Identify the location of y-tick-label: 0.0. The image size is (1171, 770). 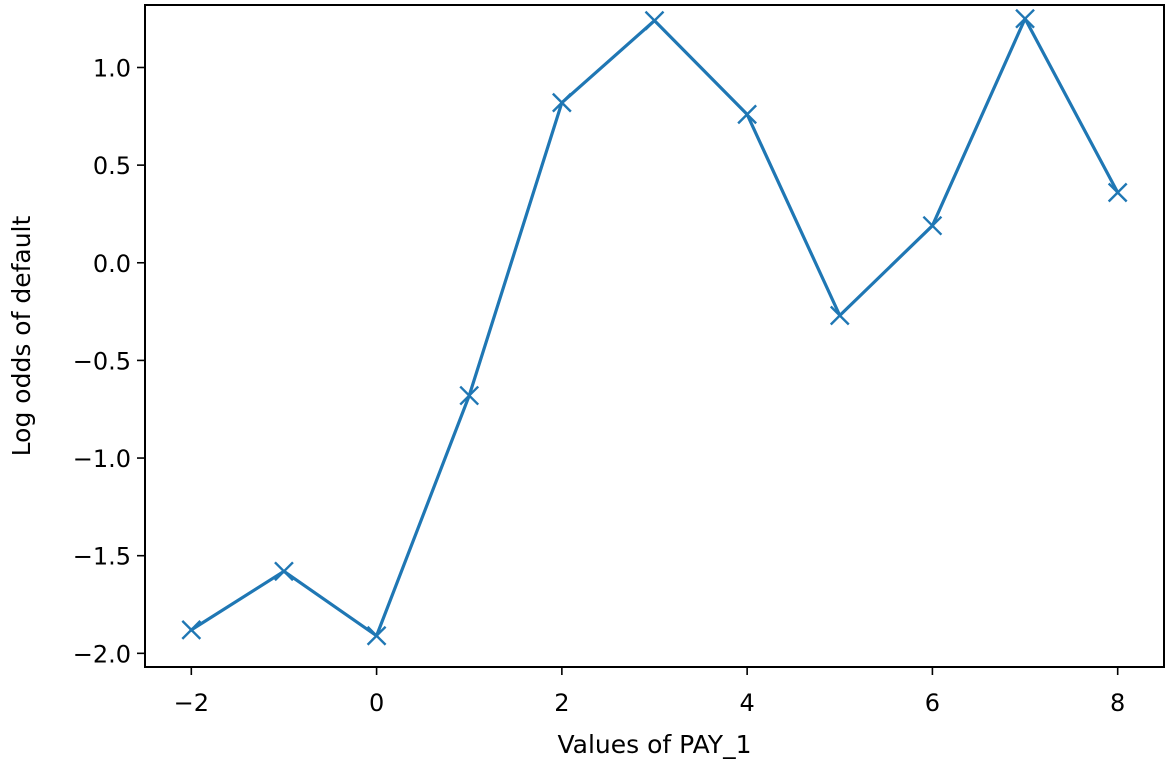
(112, 264).